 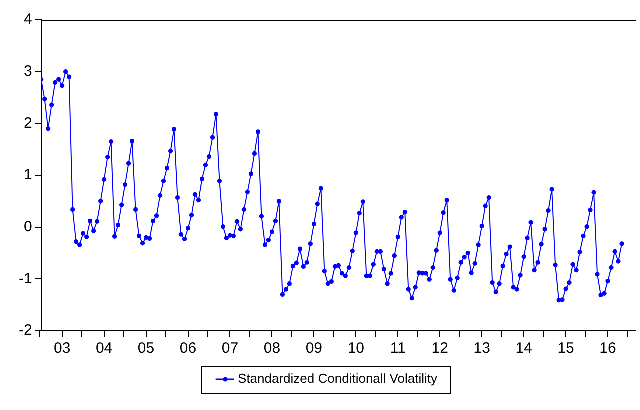 I want to click on x-tick-label: 11, so click(x=398, y=349).